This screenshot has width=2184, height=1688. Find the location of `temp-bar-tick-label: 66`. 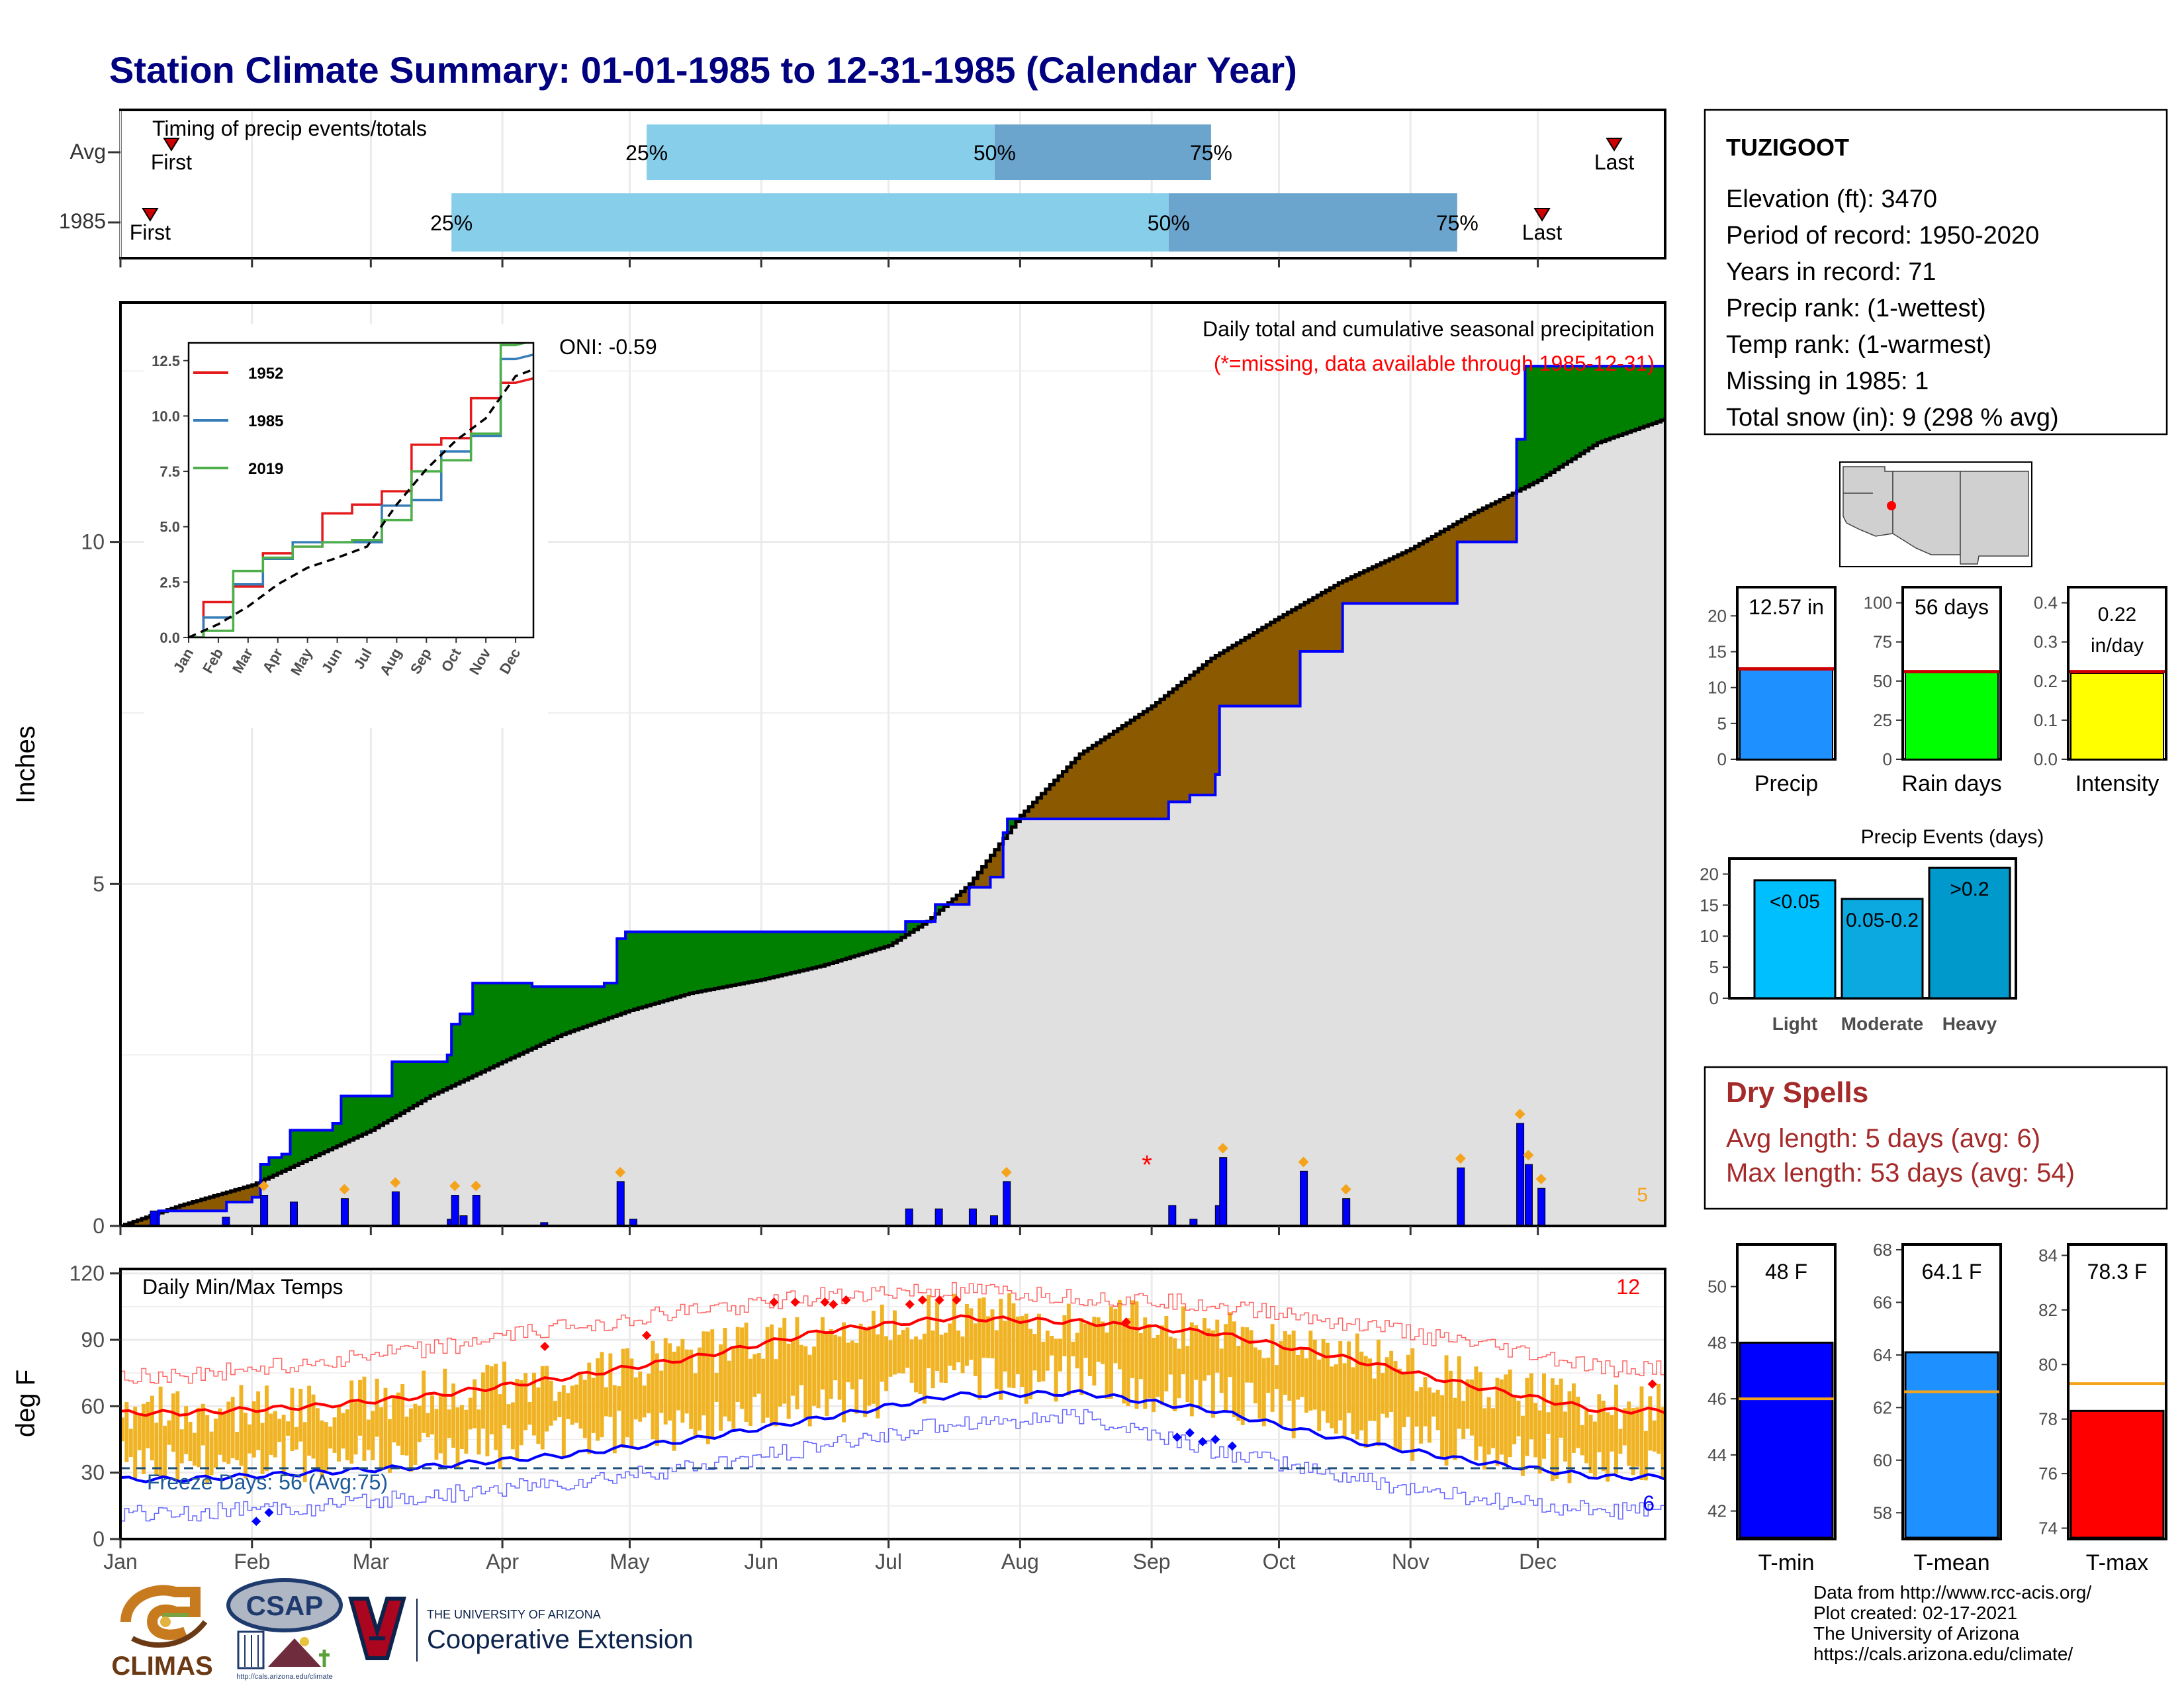

temp-bar-tick-label: 66 is located at coordinates (1883, 1302).